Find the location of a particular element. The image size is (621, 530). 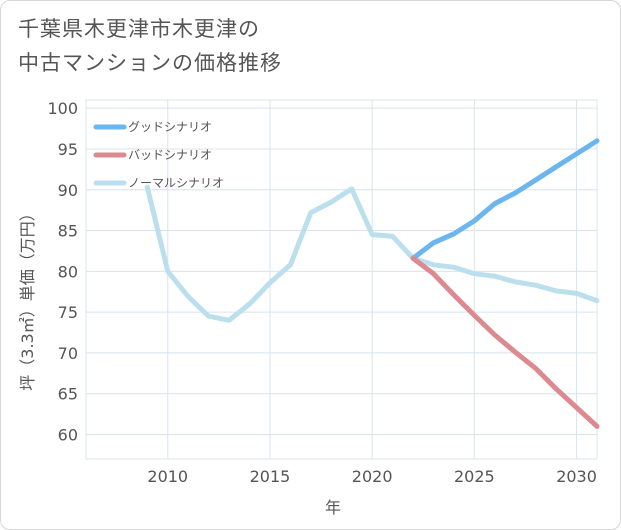

x-axis-title: 年 is located at coordinates (333, 507).